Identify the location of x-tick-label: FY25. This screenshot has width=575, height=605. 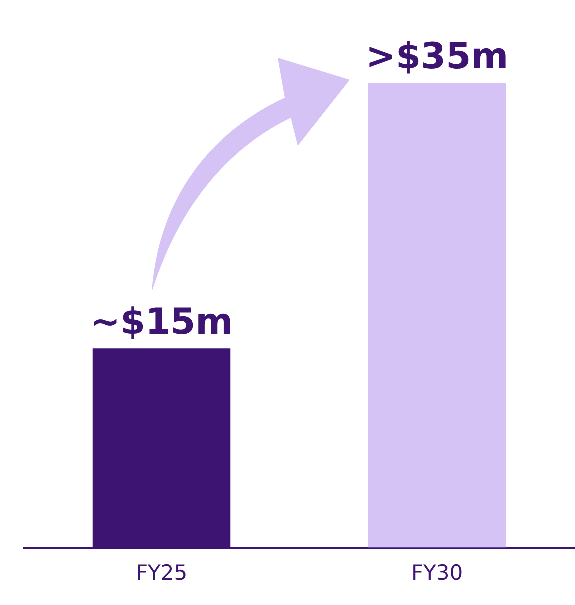
(162, 572).